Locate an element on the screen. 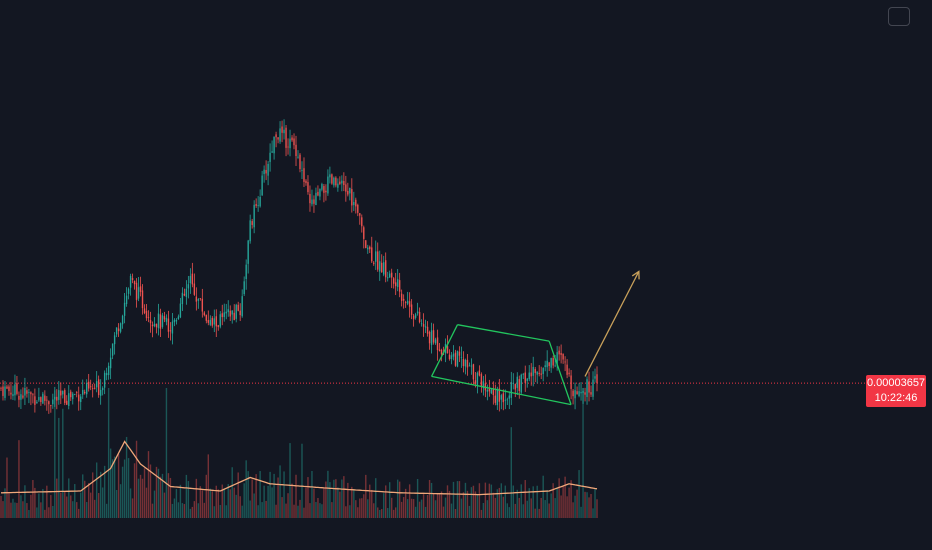 The image size is (932, 550). chart-settings-button is located at coordinates (899, 16).